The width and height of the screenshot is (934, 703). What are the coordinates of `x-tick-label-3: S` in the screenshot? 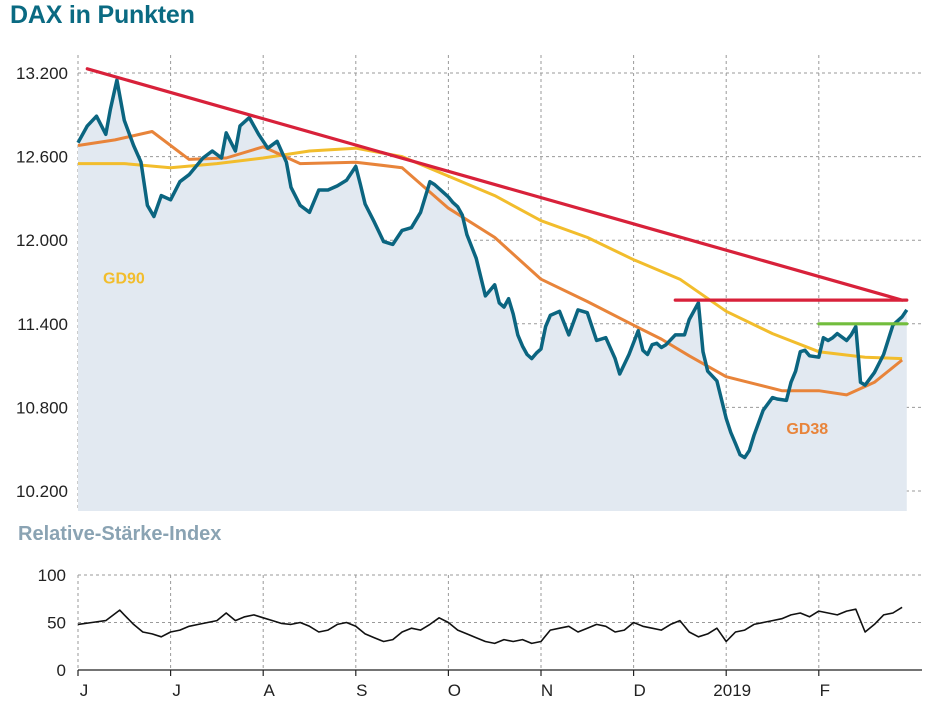 It's located at (361, 690).